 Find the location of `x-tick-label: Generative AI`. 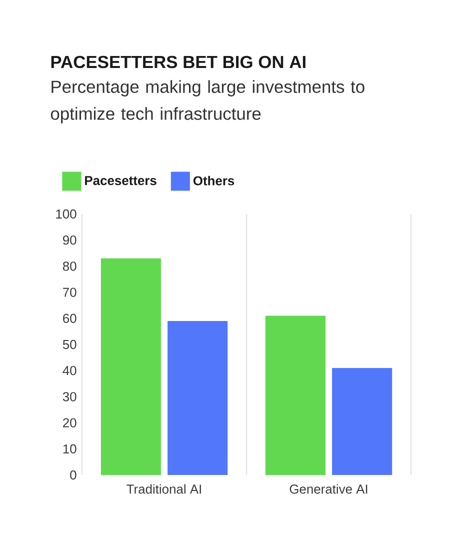

x-tick-label: Generative AI is located at coordinates (329, 489).